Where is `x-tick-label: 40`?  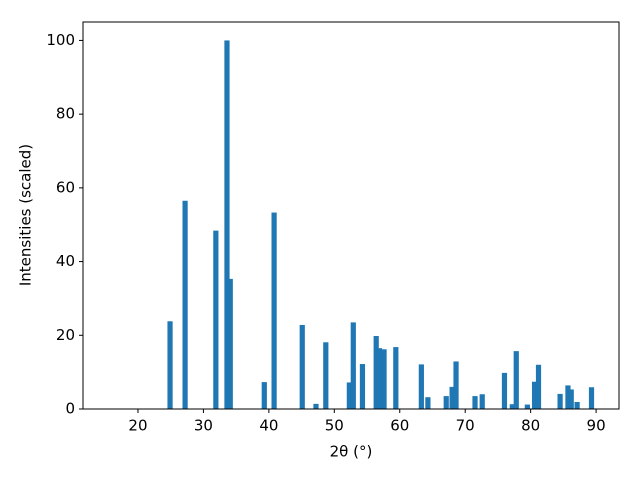 x-tick-label: 40 is located at coordinates (268, 426).